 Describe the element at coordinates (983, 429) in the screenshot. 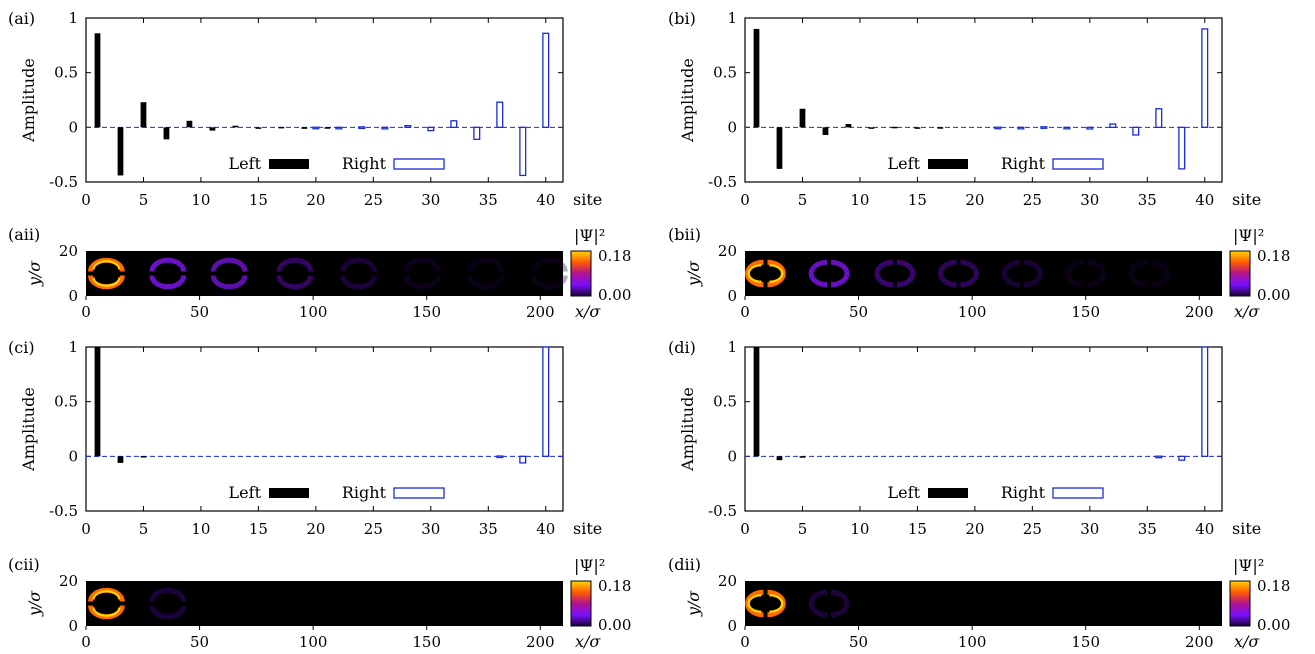

I see `plot-frame` at that location.